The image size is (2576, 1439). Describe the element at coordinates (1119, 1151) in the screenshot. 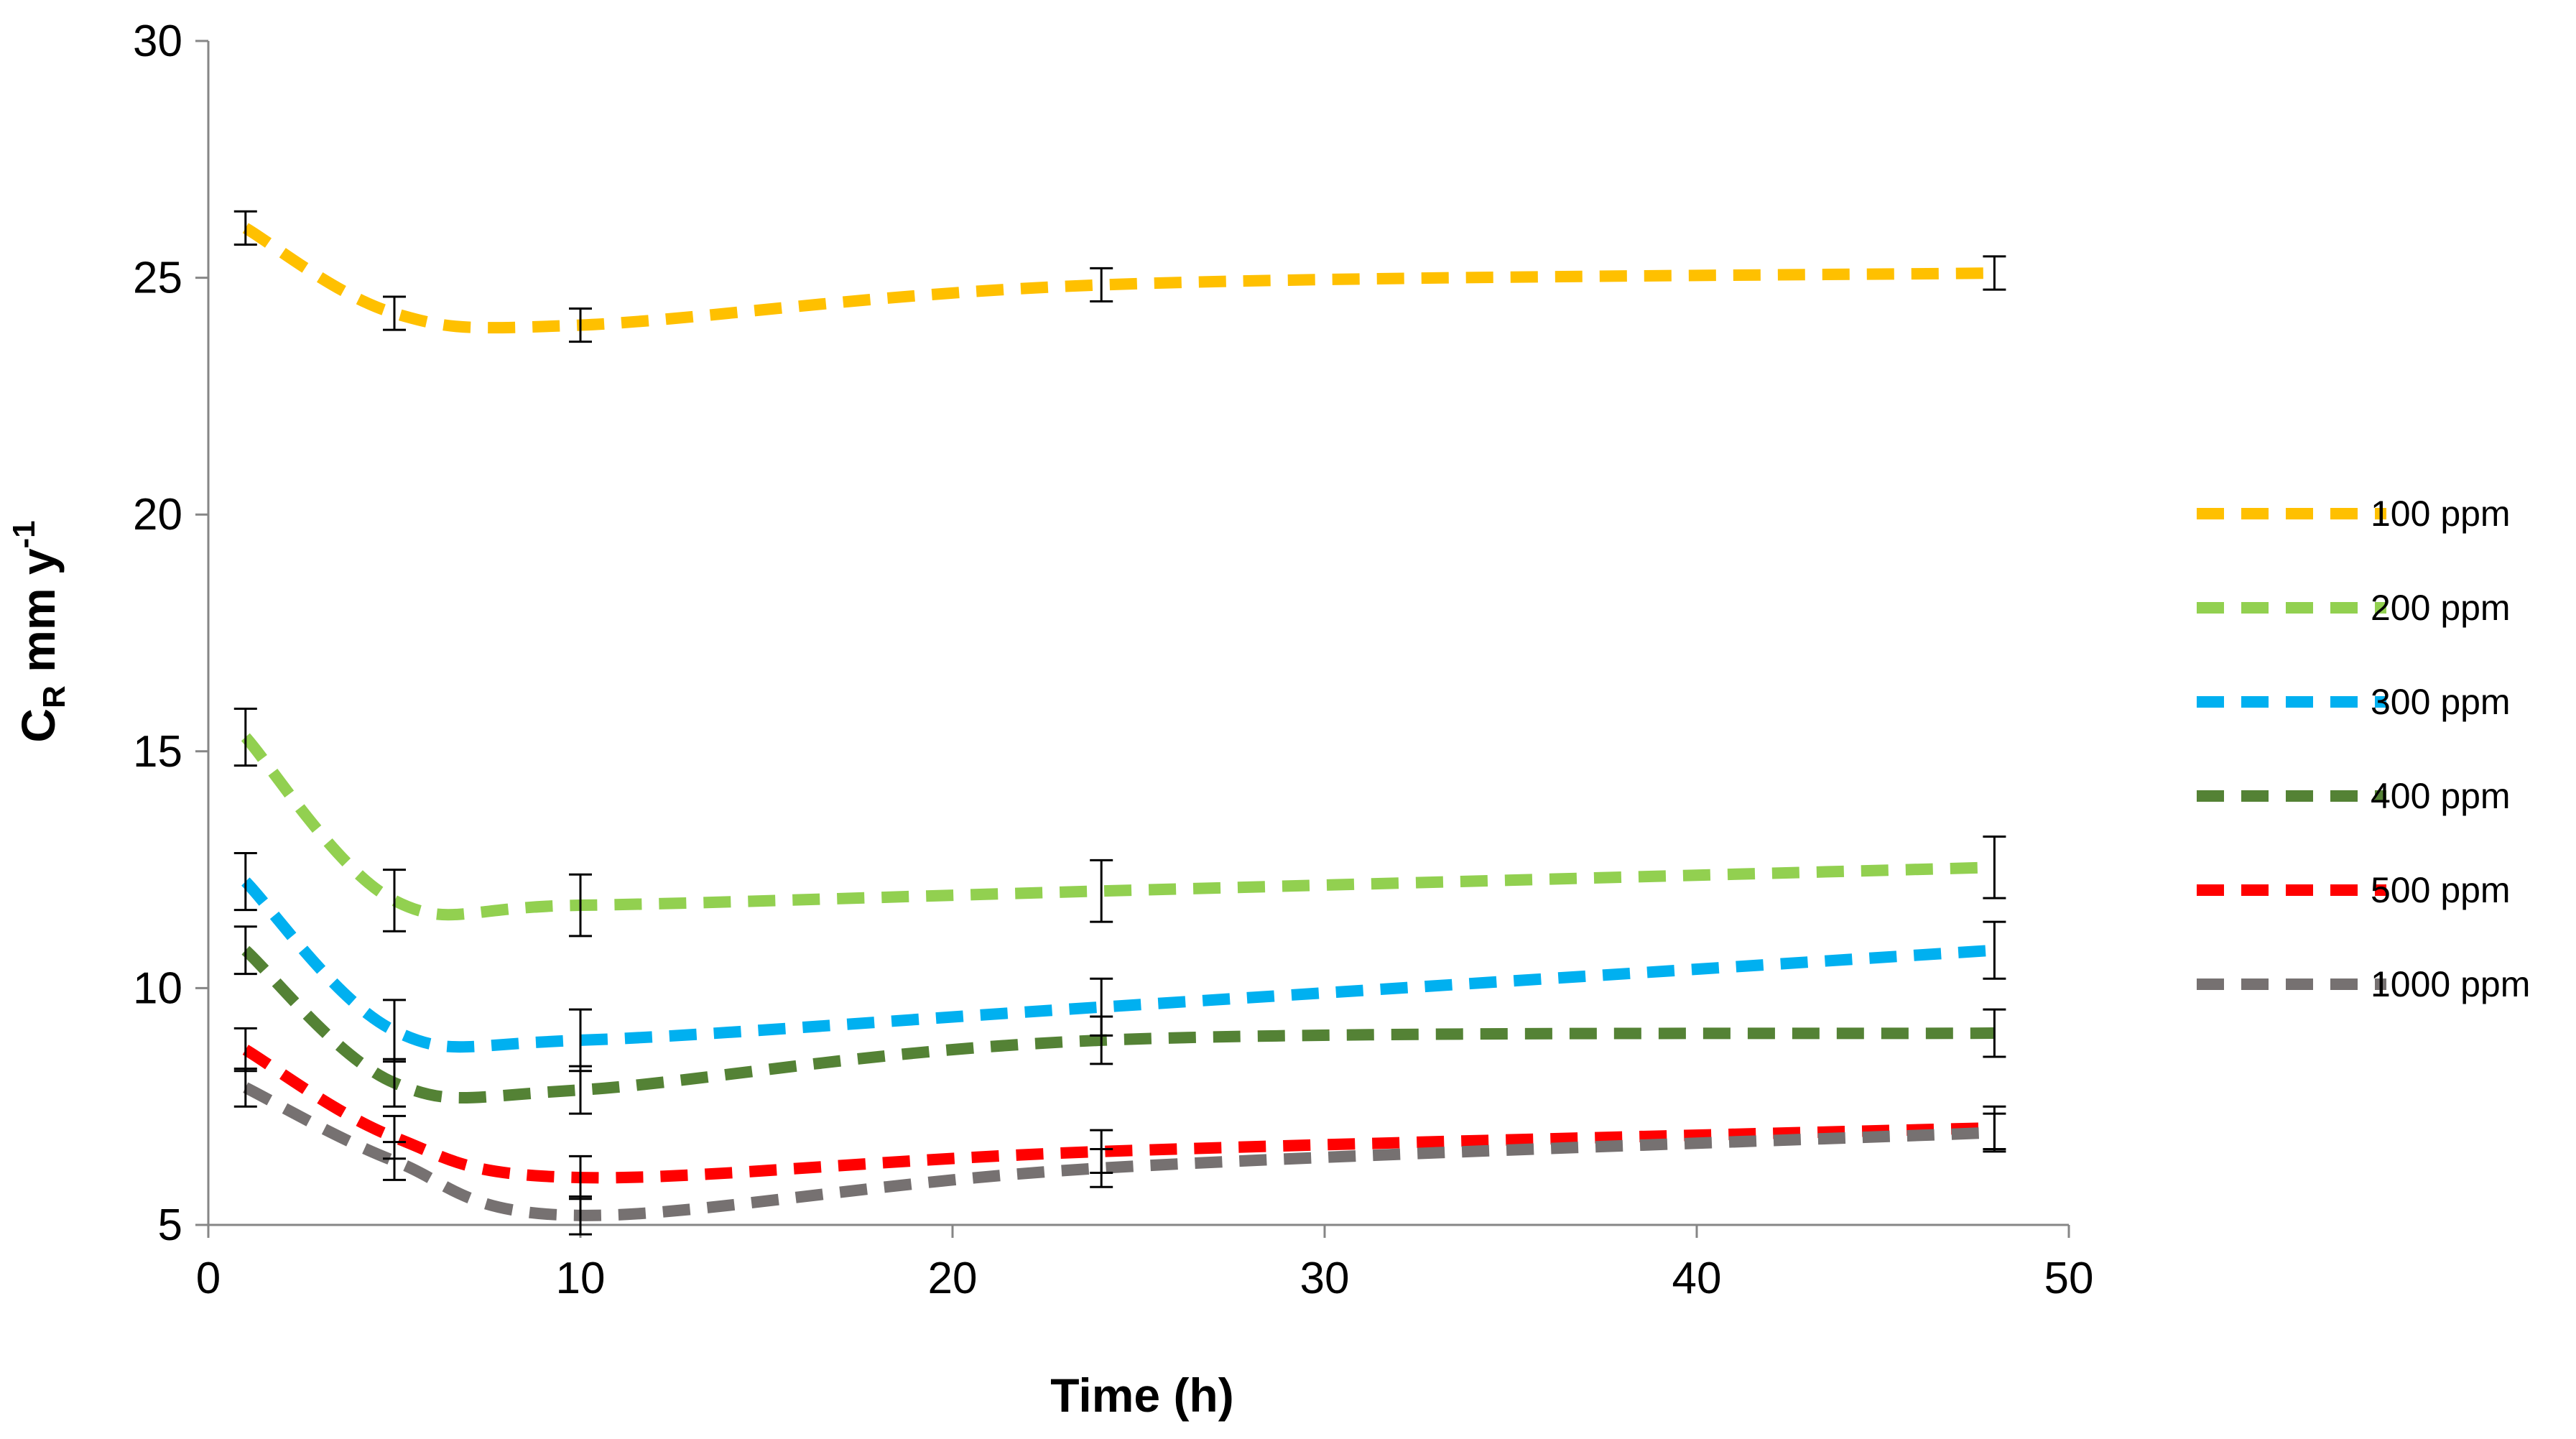

I see `series-line-1000-ppm` at that location.